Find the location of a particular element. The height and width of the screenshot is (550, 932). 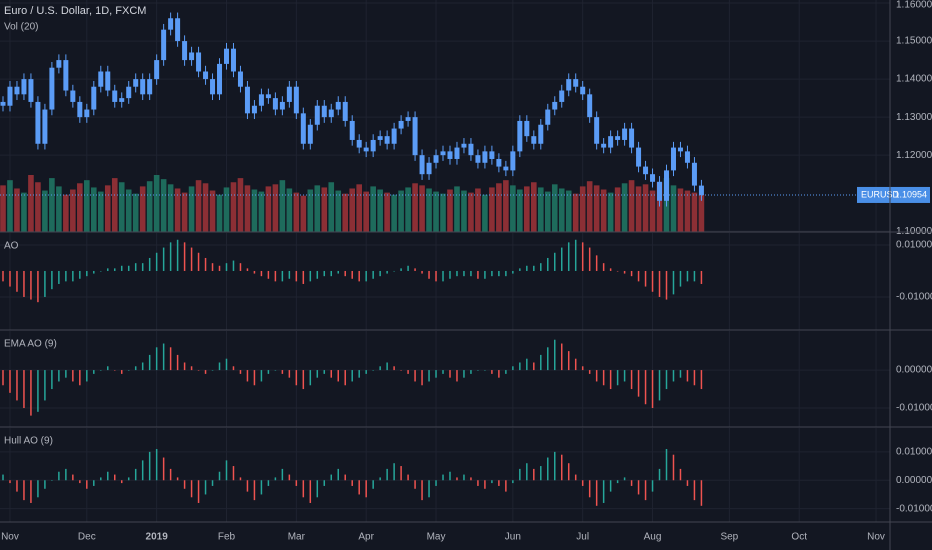

y-tick-label: 1.16000 is located at coordinates (914, 5).